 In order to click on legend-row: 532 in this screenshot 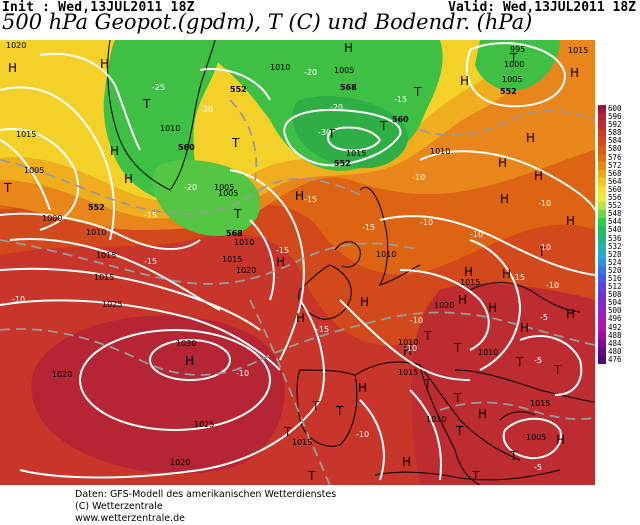, I will do `click(619, 246)`.